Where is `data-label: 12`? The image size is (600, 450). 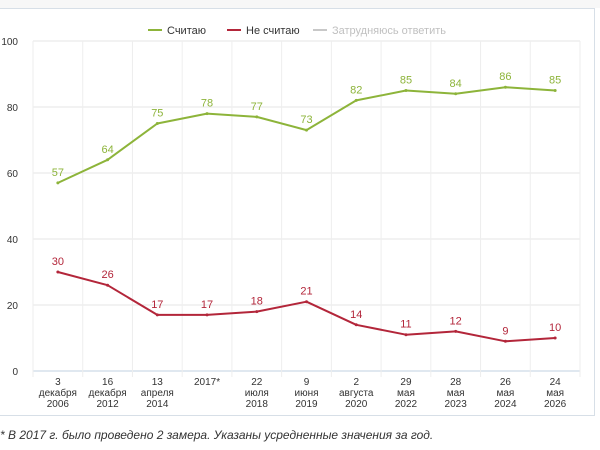
data-label: 12 is located at coordinates (456, 321).